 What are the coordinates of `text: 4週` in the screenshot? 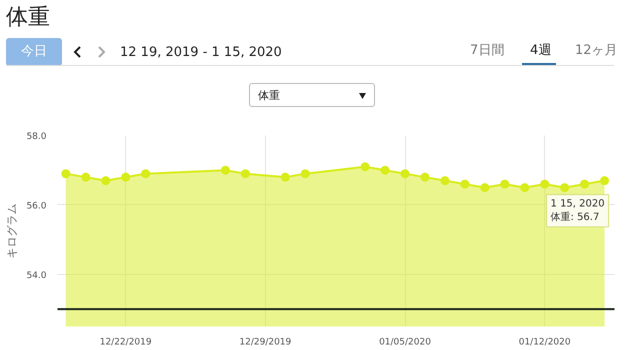 It's located at (541, 51).